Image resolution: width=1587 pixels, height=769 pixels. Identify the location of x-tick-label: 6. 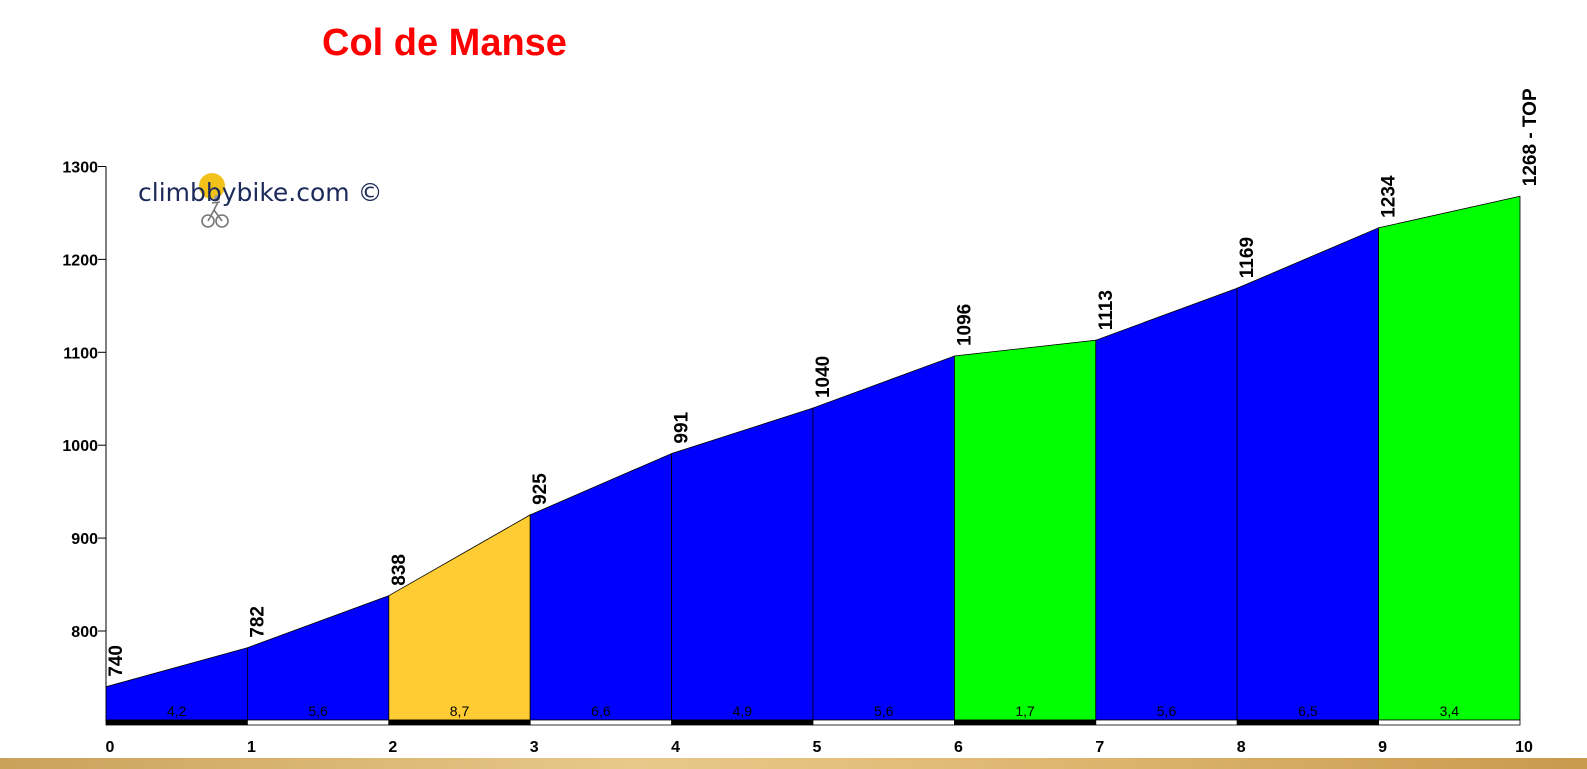
(958, 747).